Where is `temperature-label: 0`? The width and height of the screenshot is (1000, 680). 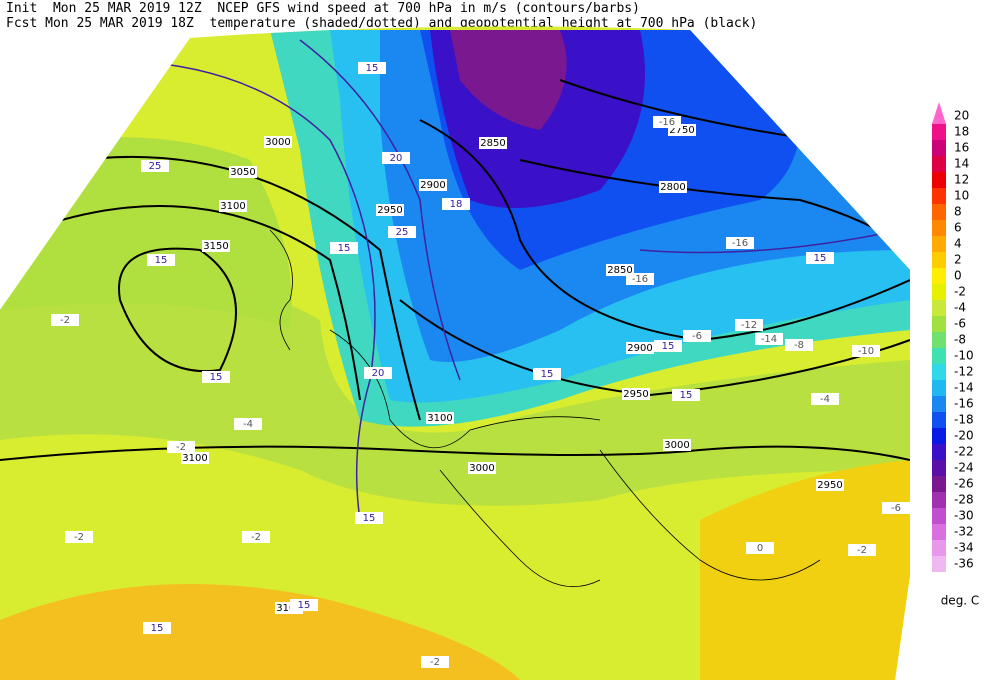
temperature-label: 0 is located at coordinates (760, 548).